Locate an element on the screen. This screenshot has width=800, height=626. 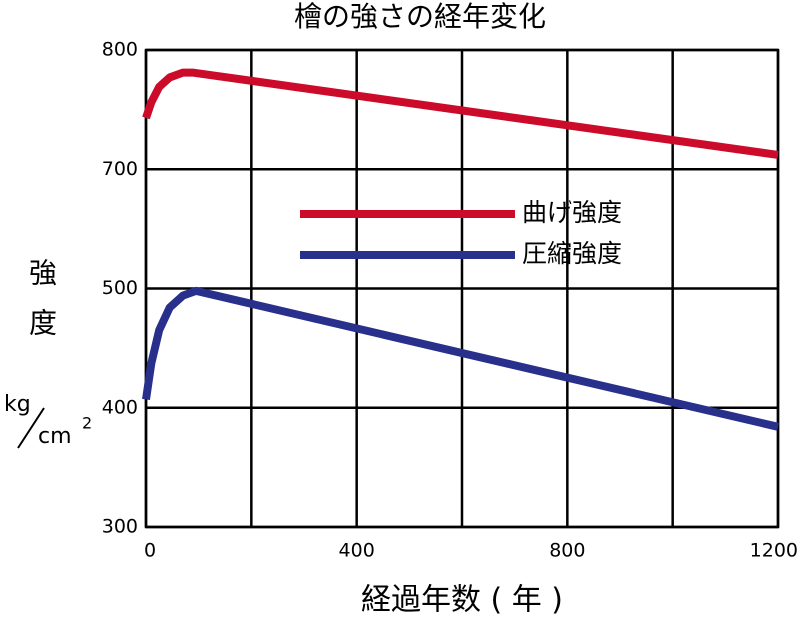
legend-label: 圧縮強度 is located at coordinates (572, 253).